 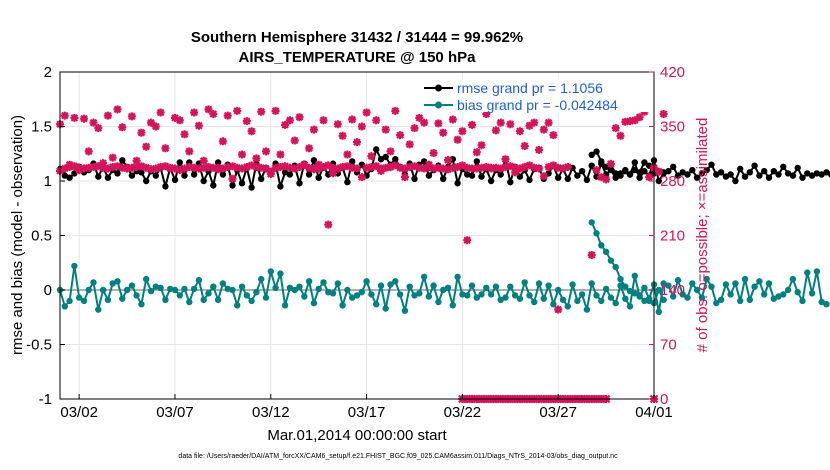 I want to click on x-tick-label: 03/02, so click(x=79, y=412).